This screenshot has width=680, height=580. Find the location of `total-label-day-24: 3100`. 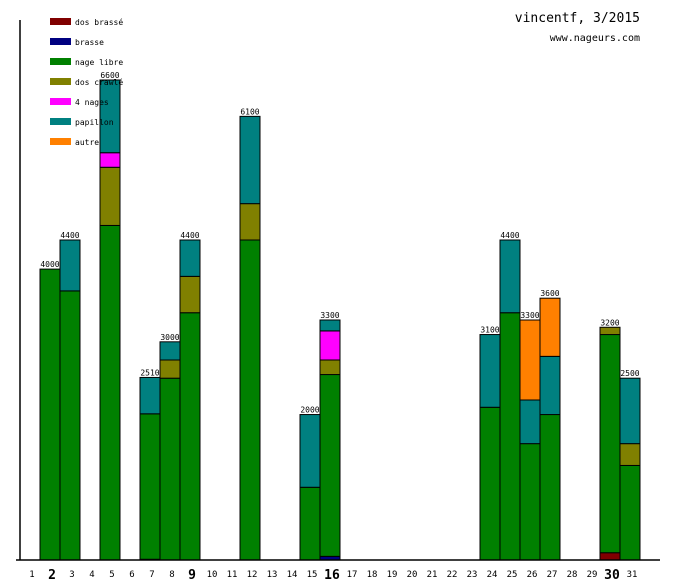

total-label-day-24: 3100 is located at coordinates (489, 330).